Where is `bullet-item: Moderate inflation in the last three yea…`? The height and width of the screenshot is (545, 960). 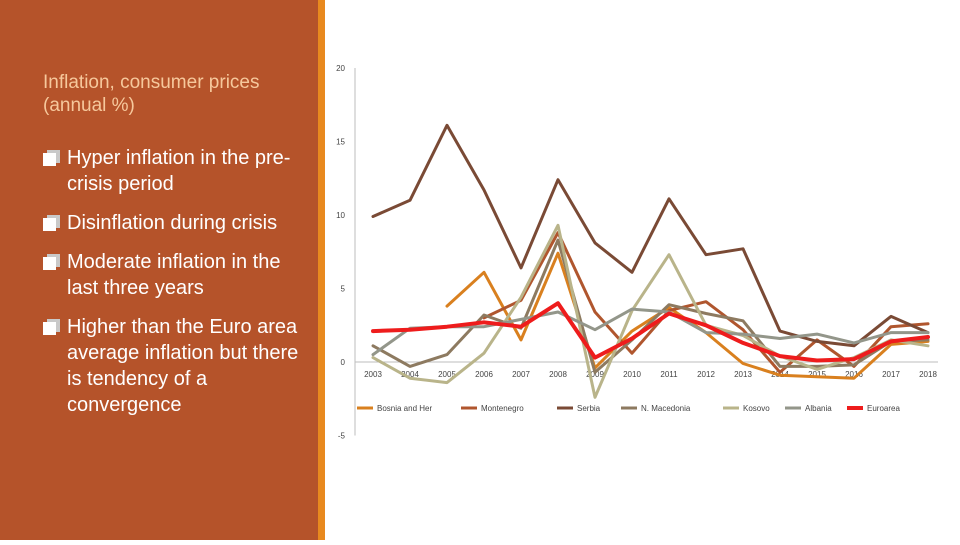 bullet-item: Moderate inflation in the last three yea… is located at coordinates (175, 275).